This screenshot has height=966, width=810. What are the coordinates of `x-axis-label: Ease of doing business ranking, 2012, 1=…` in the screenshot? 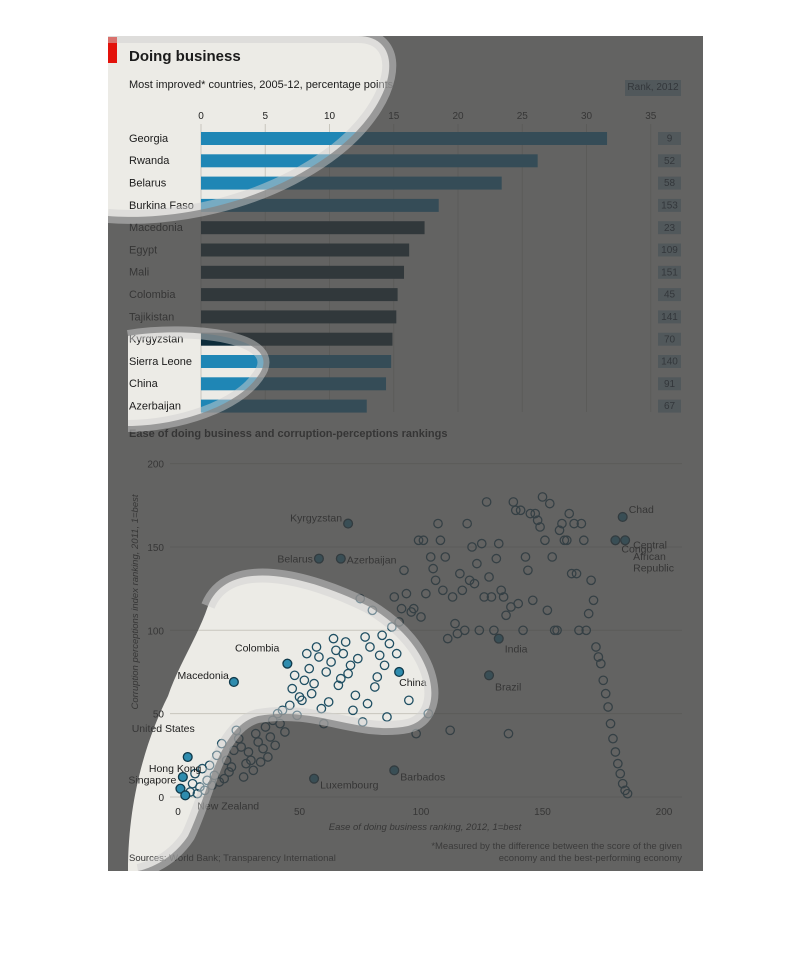 It's located at (425, 827).